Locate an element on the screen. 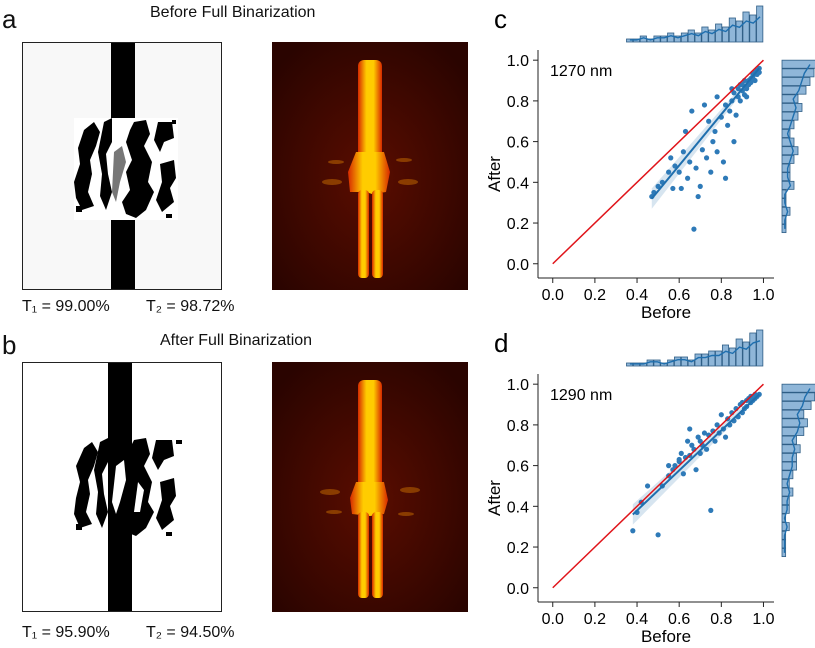 This screenshot has width=815, height=648. x-tick-label: 0.8 is located at coordinates (721, 295).